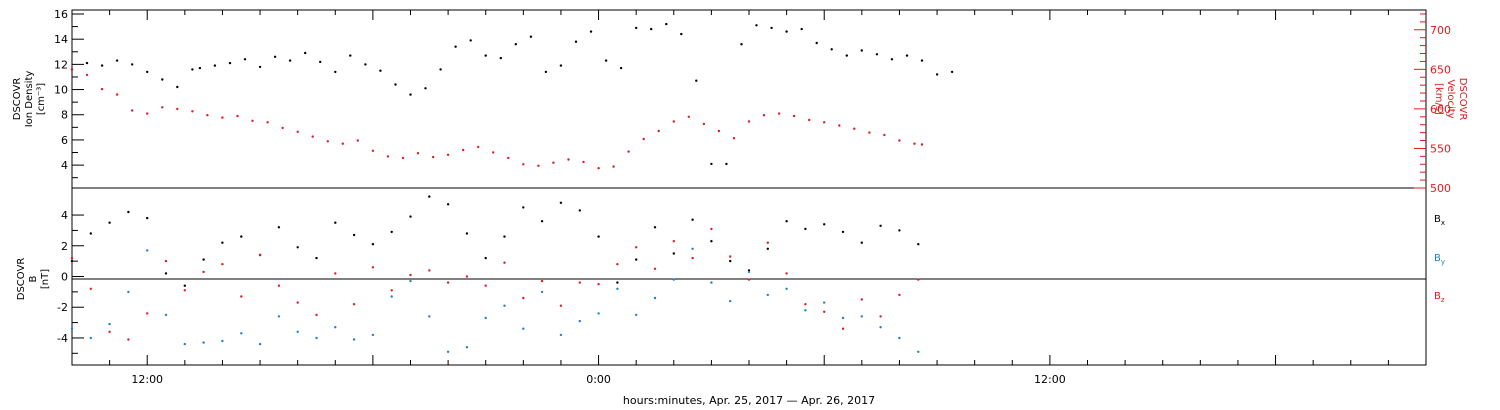  I want to click on bfield-tick-label: -2, so click(62, 307).